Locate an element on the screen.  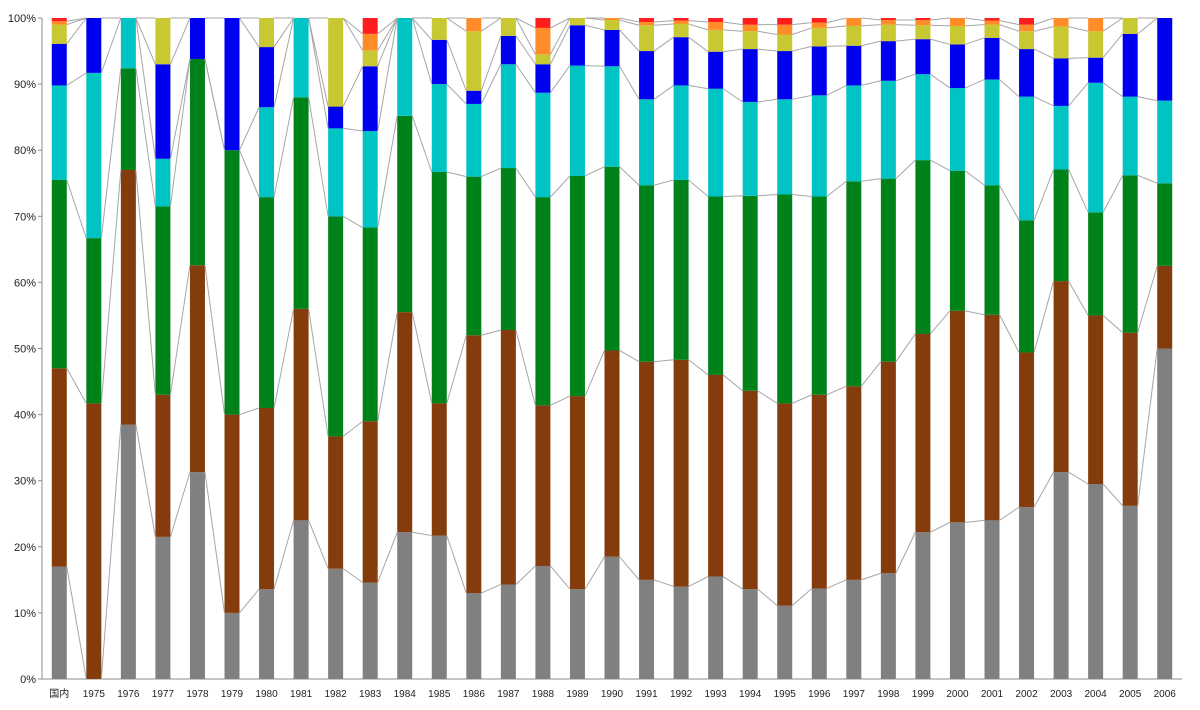
y-tick-label: 80% is located at coordinates (25, 151).